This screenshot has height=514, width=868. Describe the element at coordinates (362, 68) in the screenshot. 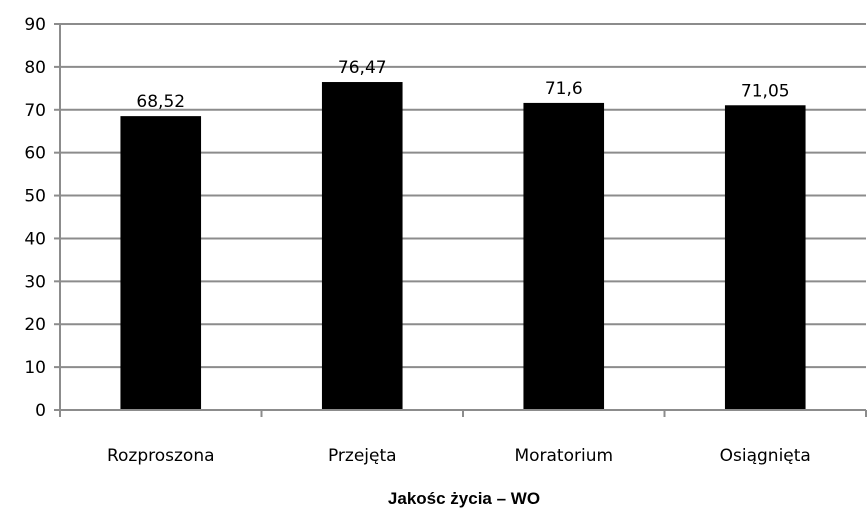

I see `data-label: 76,47` at that location.